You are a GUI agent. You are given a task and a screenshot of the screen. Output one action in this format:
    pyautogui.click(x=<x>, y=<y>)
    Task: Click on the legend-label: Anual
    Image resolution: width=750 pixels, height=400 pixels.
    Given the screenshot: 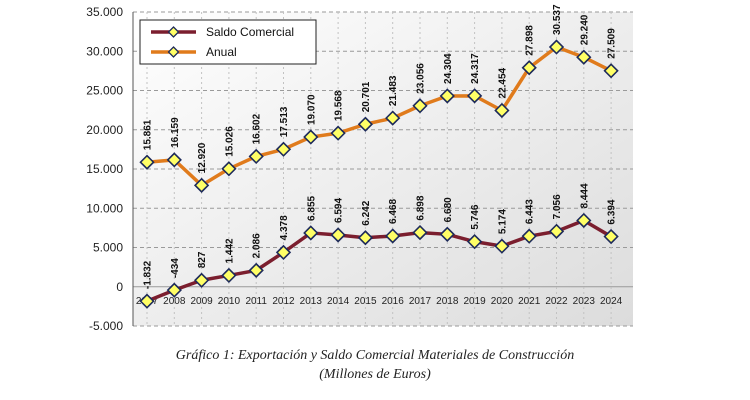 What is the action you would take?
    pyautogui.click(x=221, y=52)
    